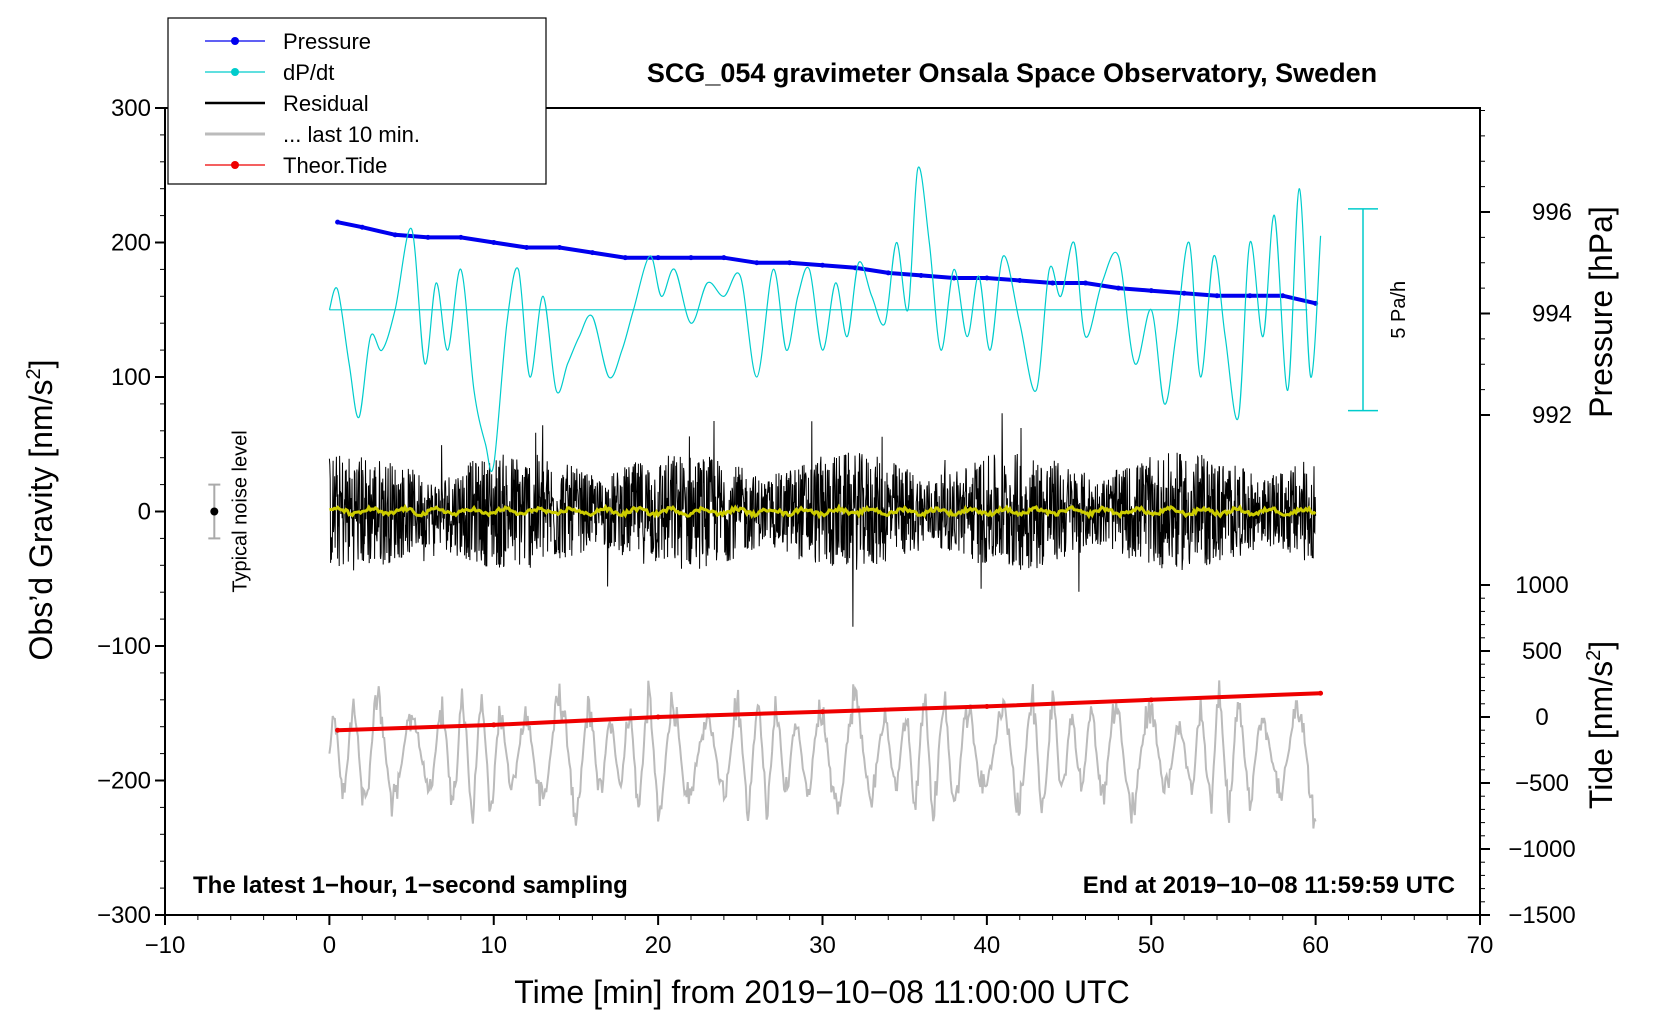  I want to click on y-left-tick-label: 100, so click(131, 377).